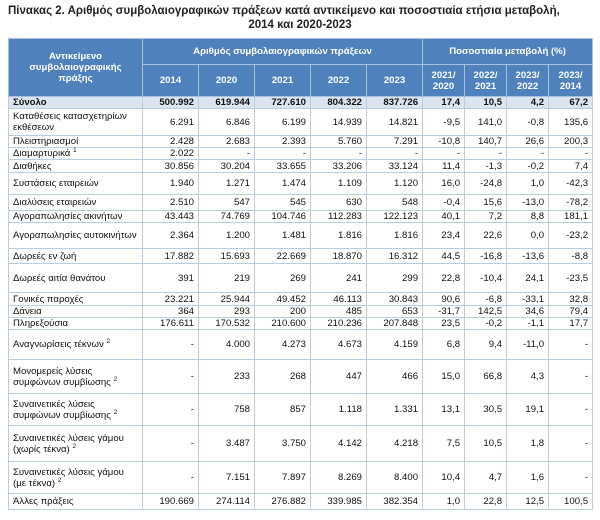 The width and height of the screenshot is (600, 520). What do you see at coordinates (528, 323) in the screenshot?
I see `change-cell: -1,1` at bounding box center [528, 323].